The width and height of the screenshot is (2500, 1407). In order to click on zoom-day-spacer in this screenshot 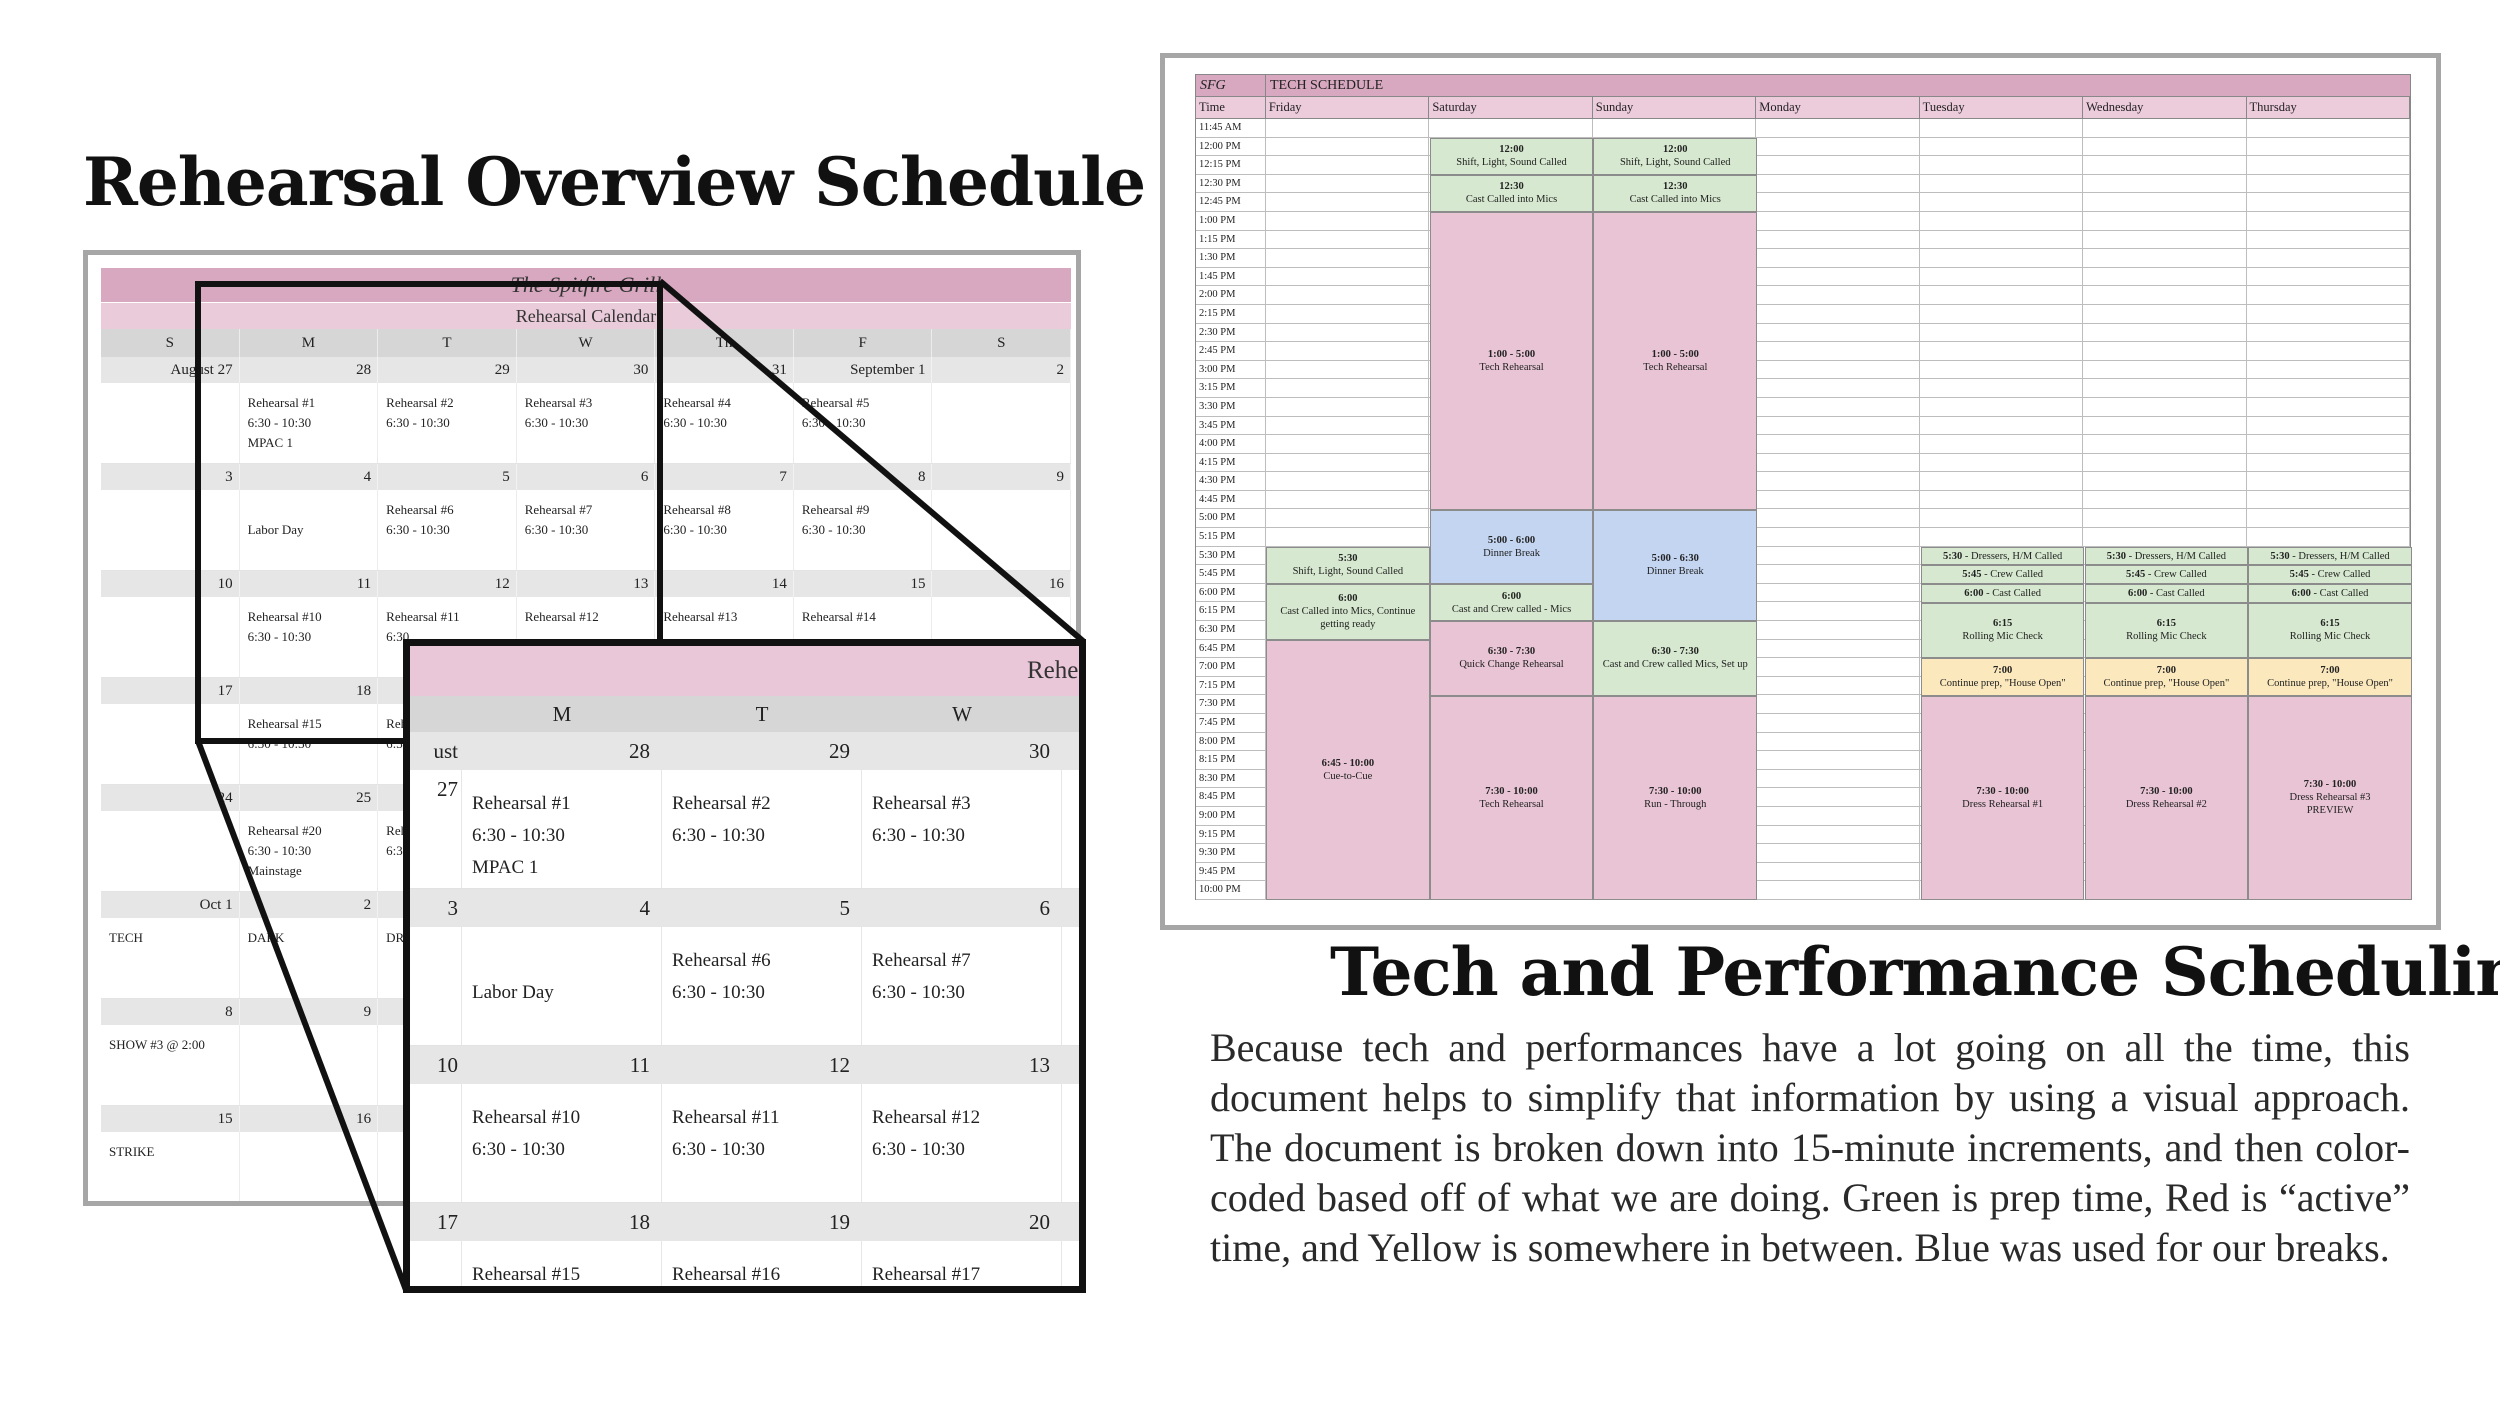, I will do `click(436, 714)`.